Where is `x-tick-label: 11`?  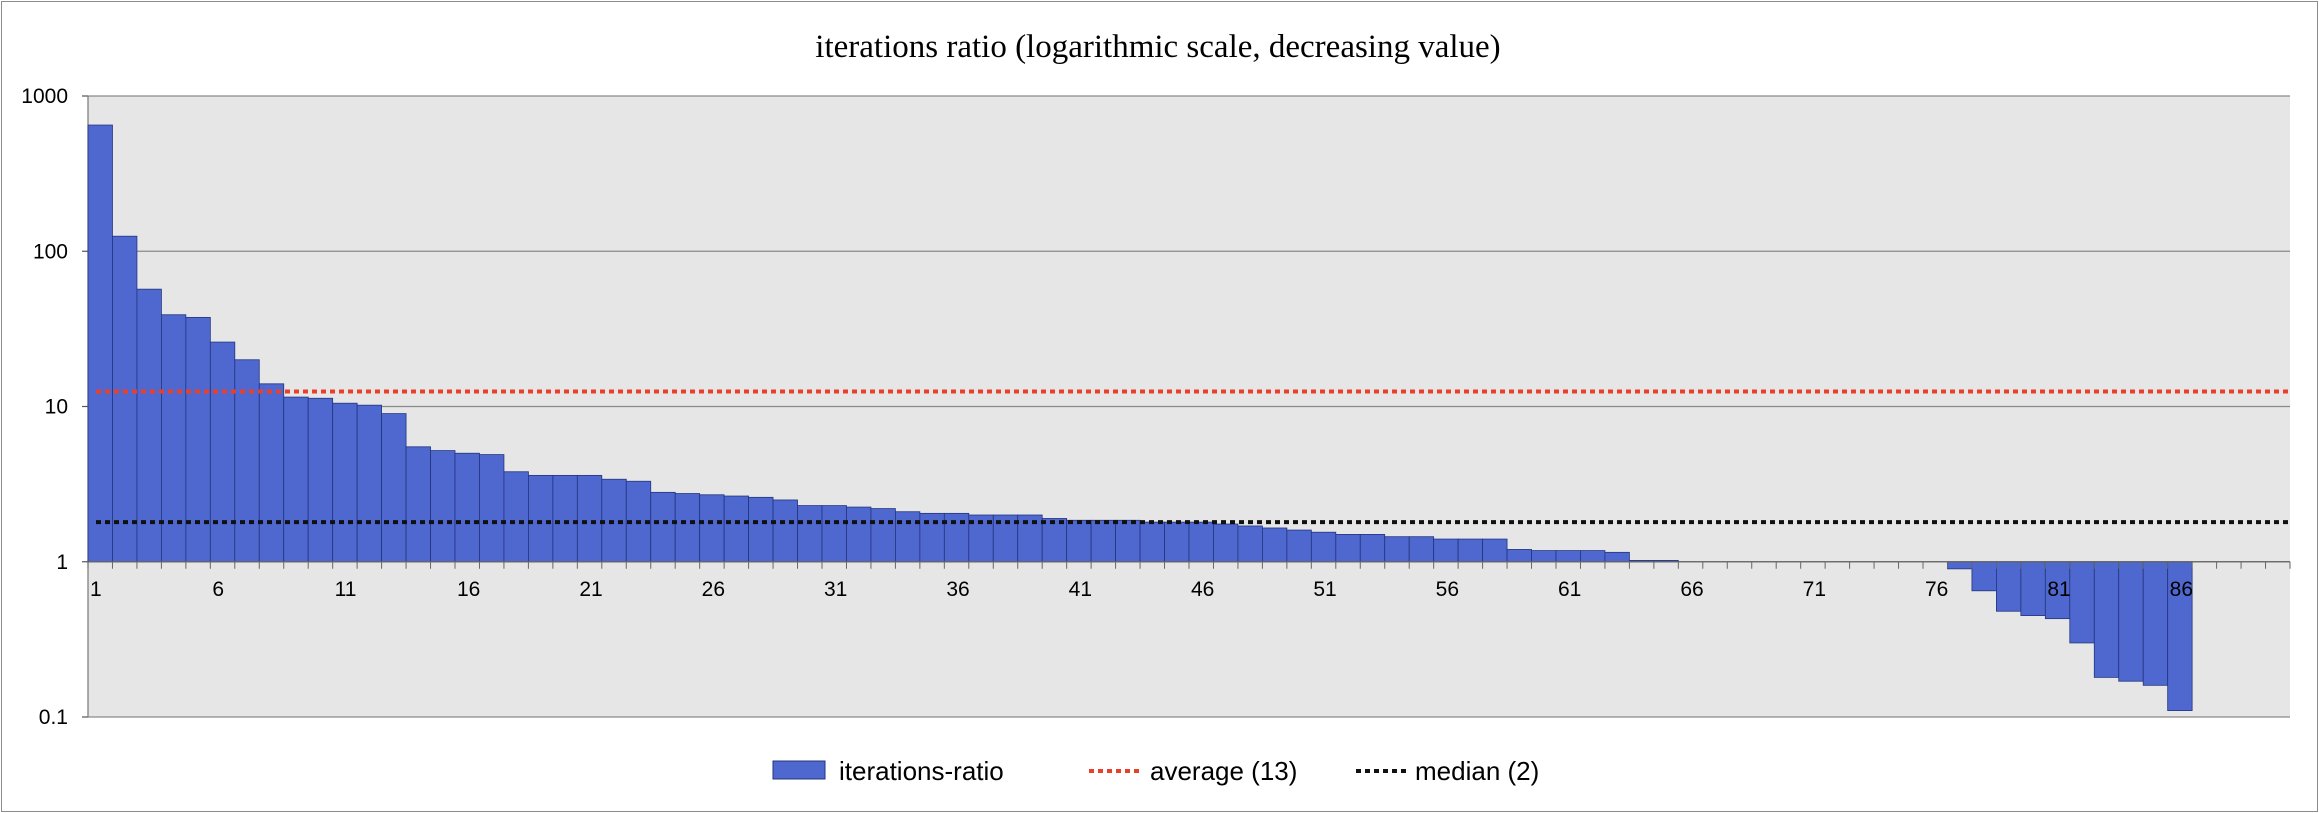 x-tick-label: 11 is located at coordinates (346, 589).